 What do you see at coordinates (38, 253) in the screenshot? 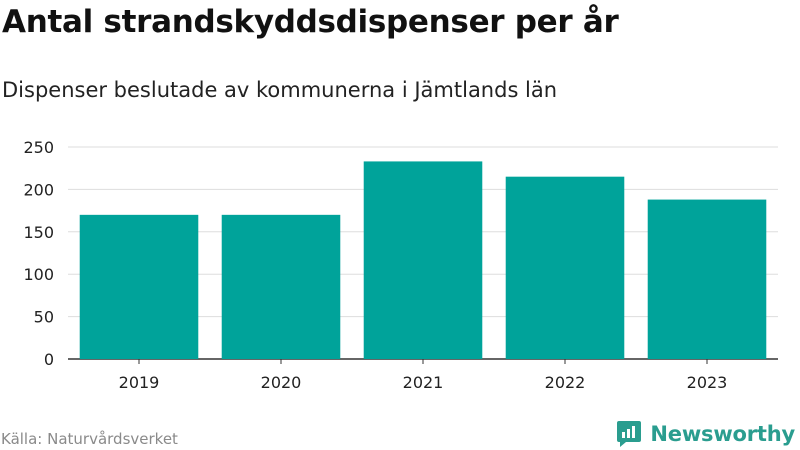
I see `y-axis-ticks: 0 50 100 150 200 250` at bounding box center [38, 253].